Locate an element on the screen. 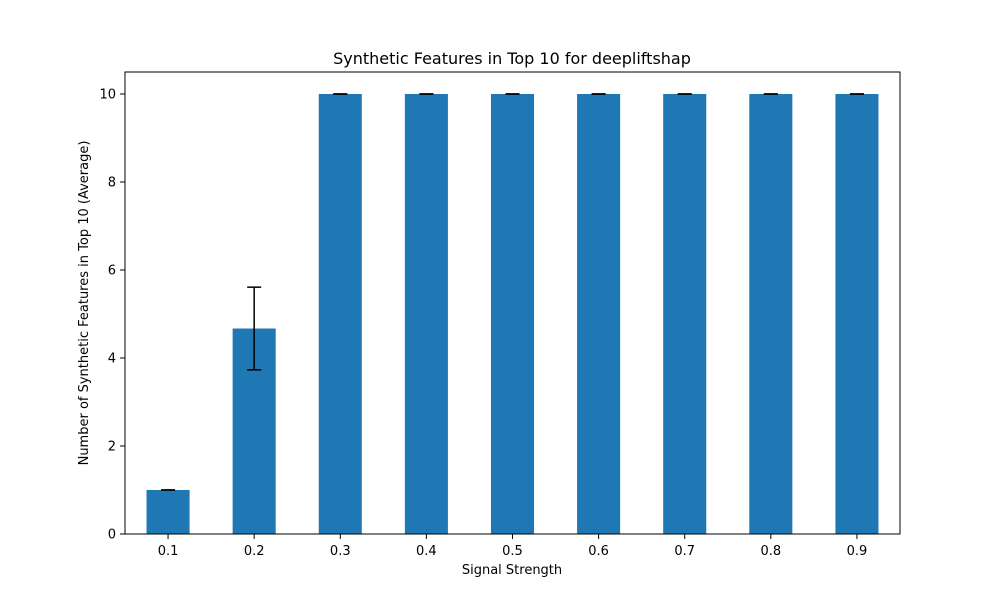  x-tick-label: 0.3 is located at coordinates (340, 551).